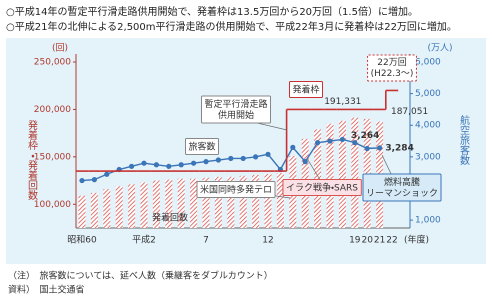  What do you see at coordinates (46, 290) in the screenshot?
I see `footer-line: 資料） 国土交通省` at bounding box center [46, 290].